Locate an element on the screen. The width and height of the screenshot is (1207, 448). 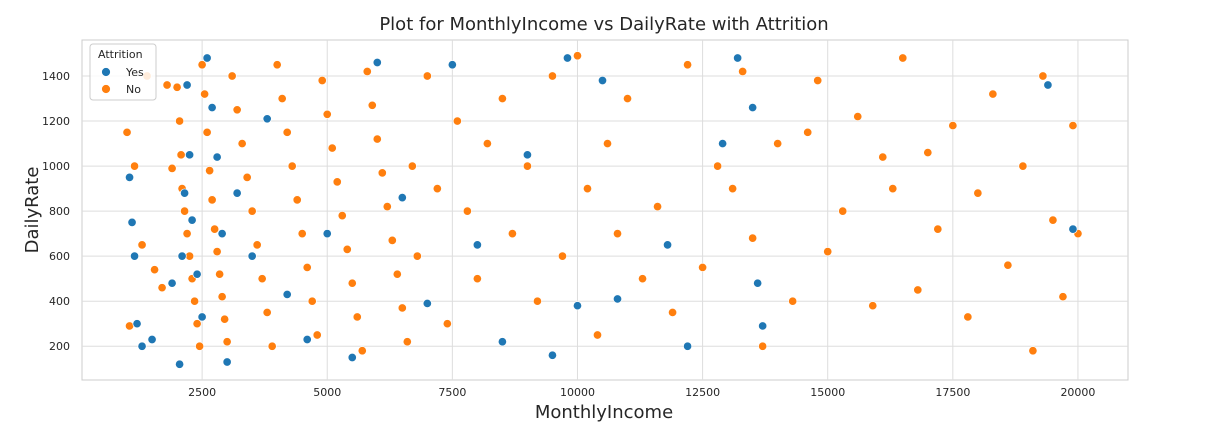
x-tick-label: 5000 is located at coordinates (327, 392).